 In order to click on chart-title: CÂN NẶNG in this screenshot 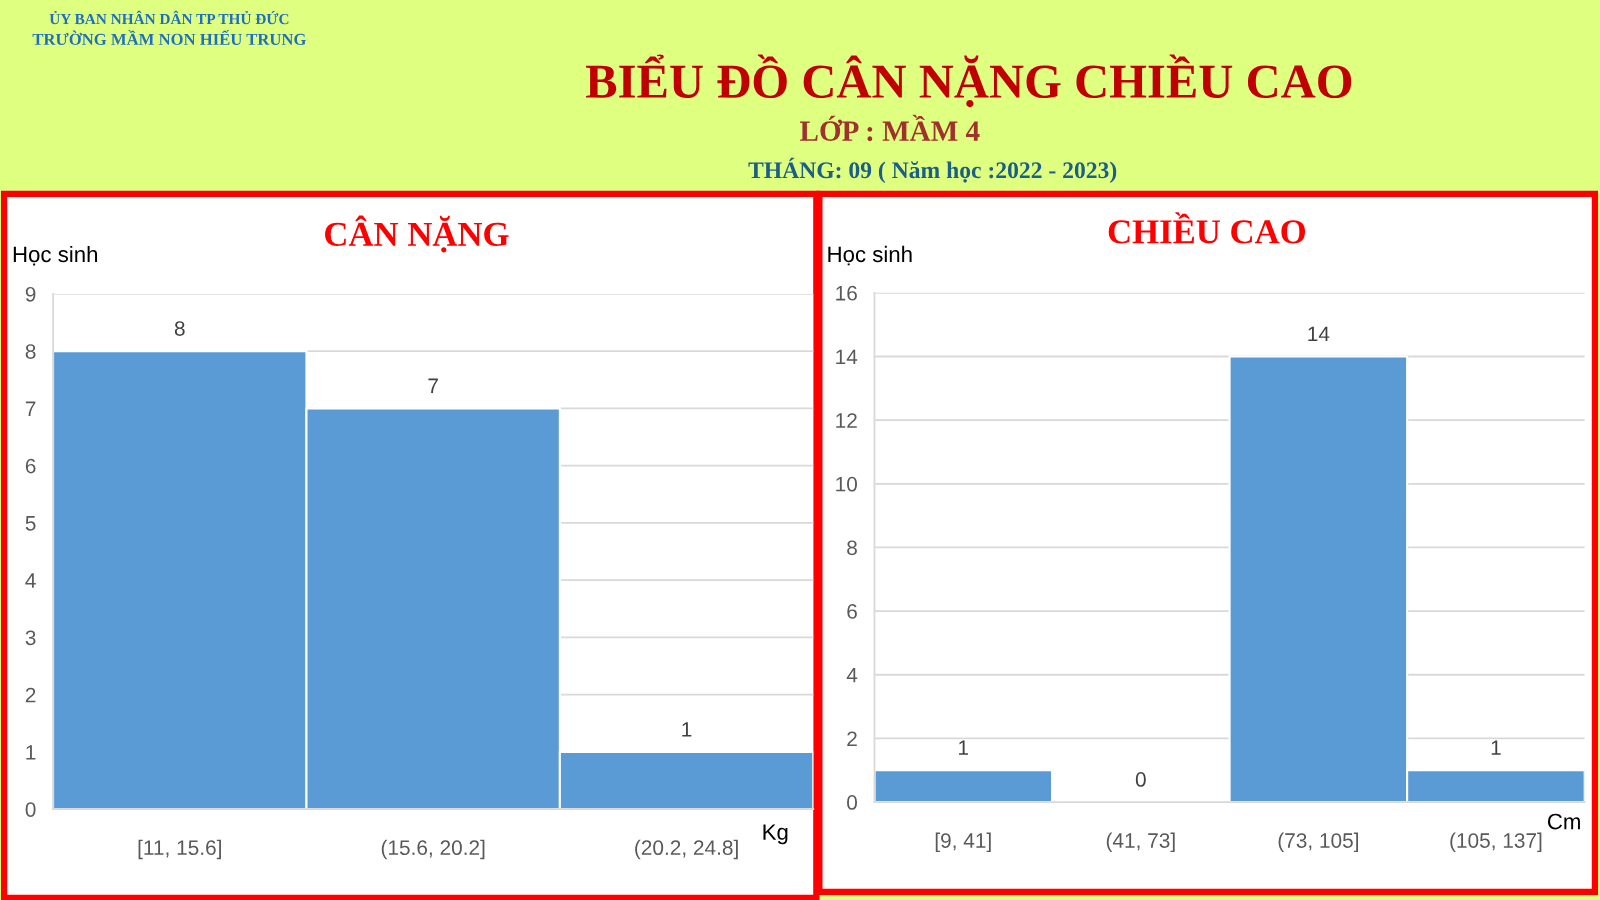, I will do `click(417, 234)`.